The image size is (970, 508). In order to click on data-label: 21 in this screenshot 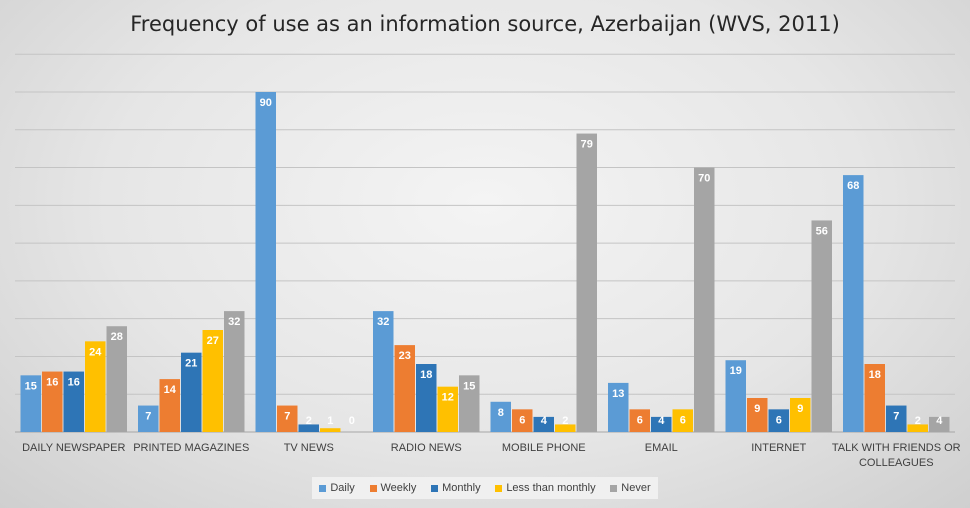, I will do `click(191, 364)`.